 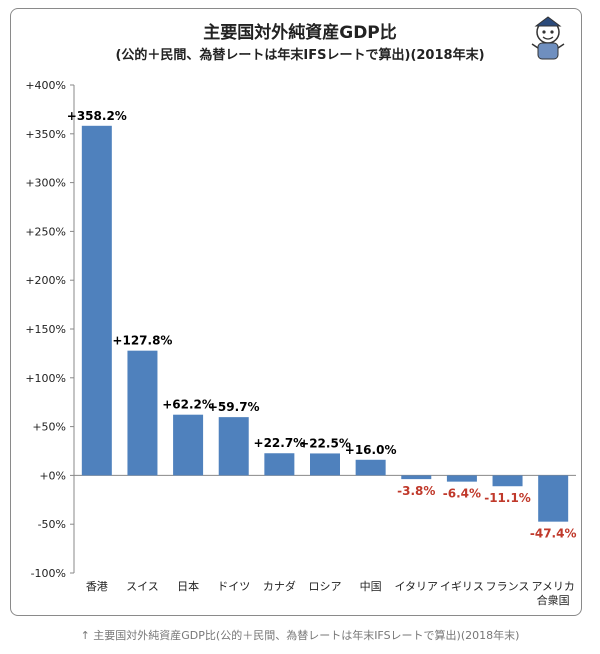 I want to click on category-label: ロシア, so click(x=325, y=586).